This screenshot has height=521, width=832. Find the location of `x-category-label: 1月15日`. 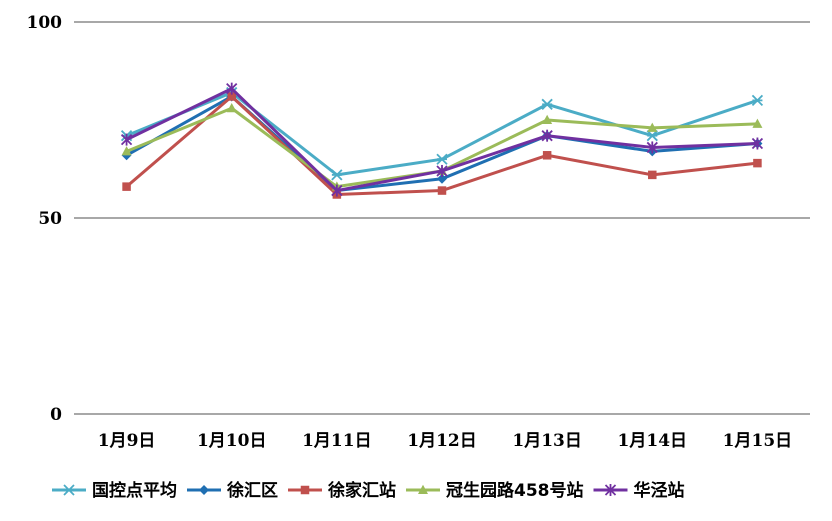

x-category-label: 1月15日 is located at coordinates (758, 441).